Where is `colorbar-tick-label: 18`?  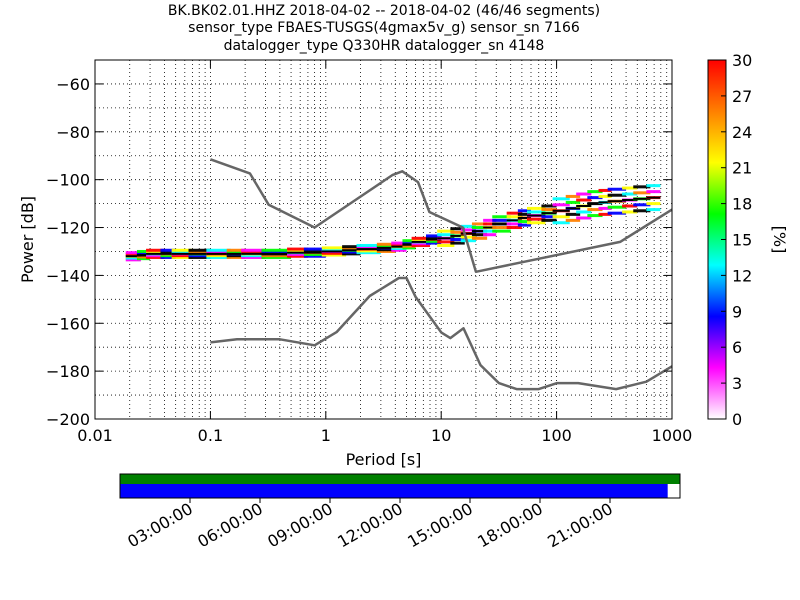 colorbar-tick-label: 18 is located at coordinates (742, 204).